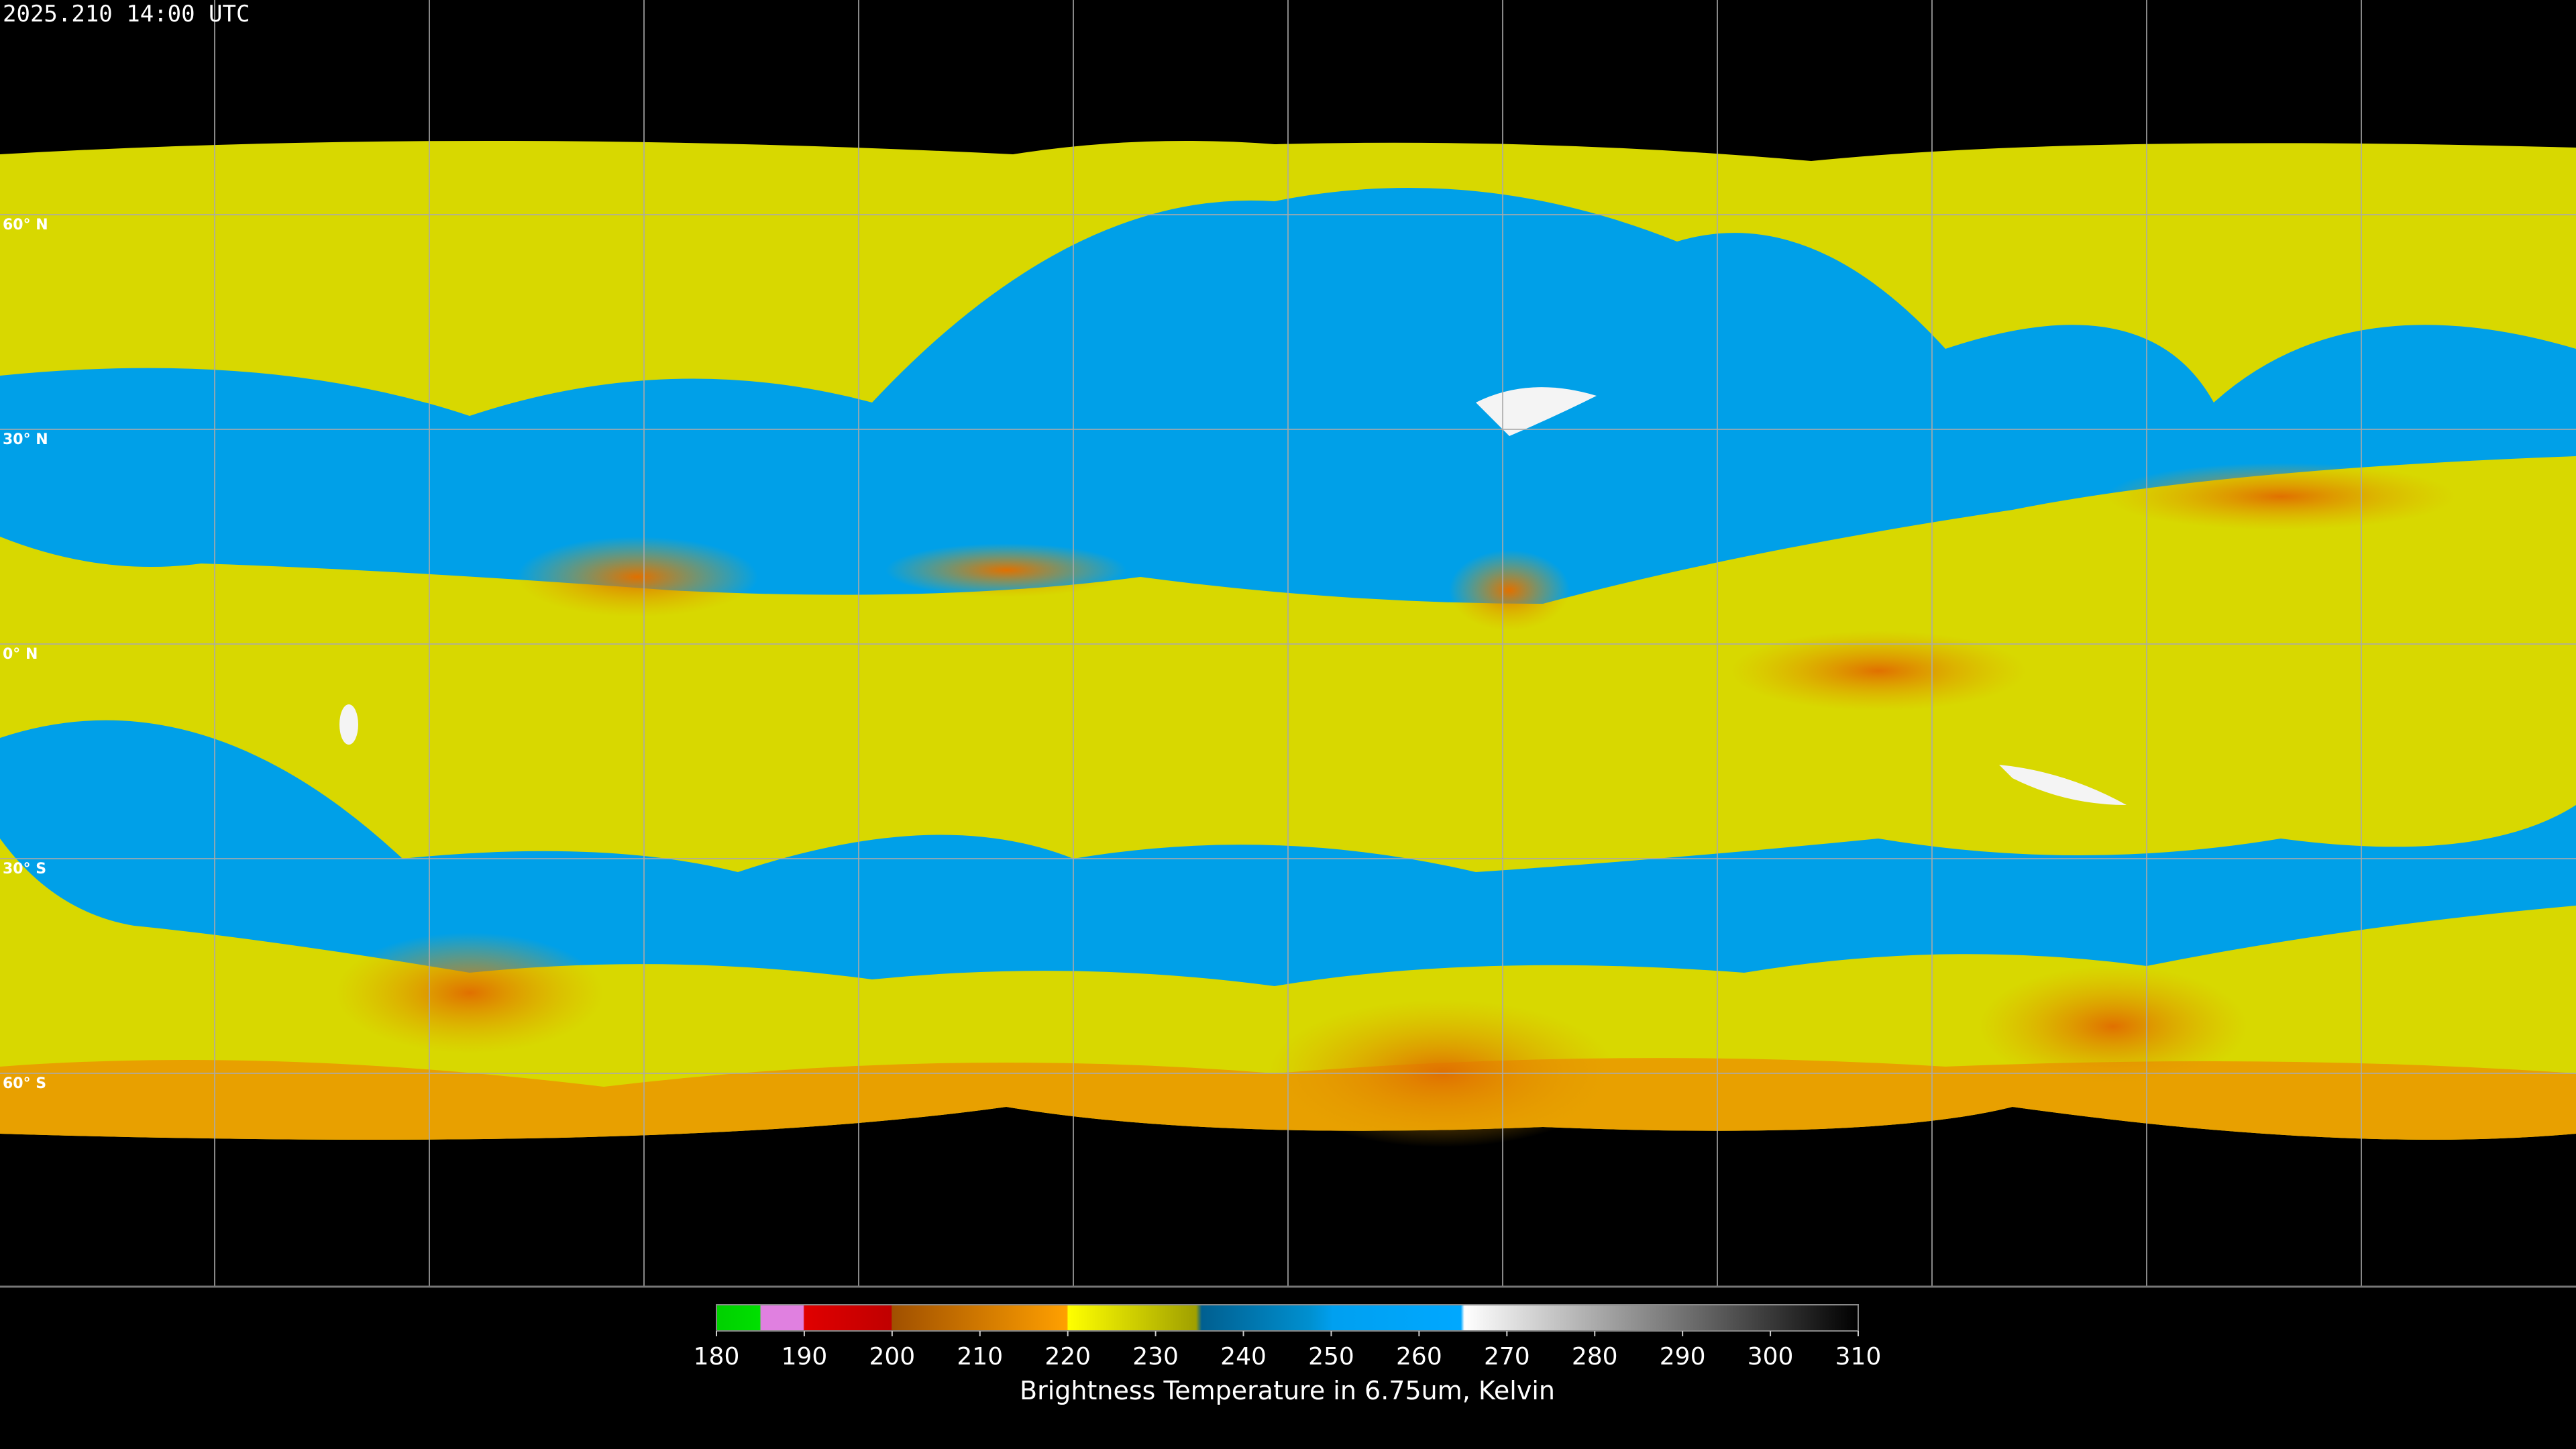 The height and width of the screenshot is (1449, 2576). Describe the element at coordinates (25, 225) in the screenshot. I see `lat-label: 60° N` at that location.